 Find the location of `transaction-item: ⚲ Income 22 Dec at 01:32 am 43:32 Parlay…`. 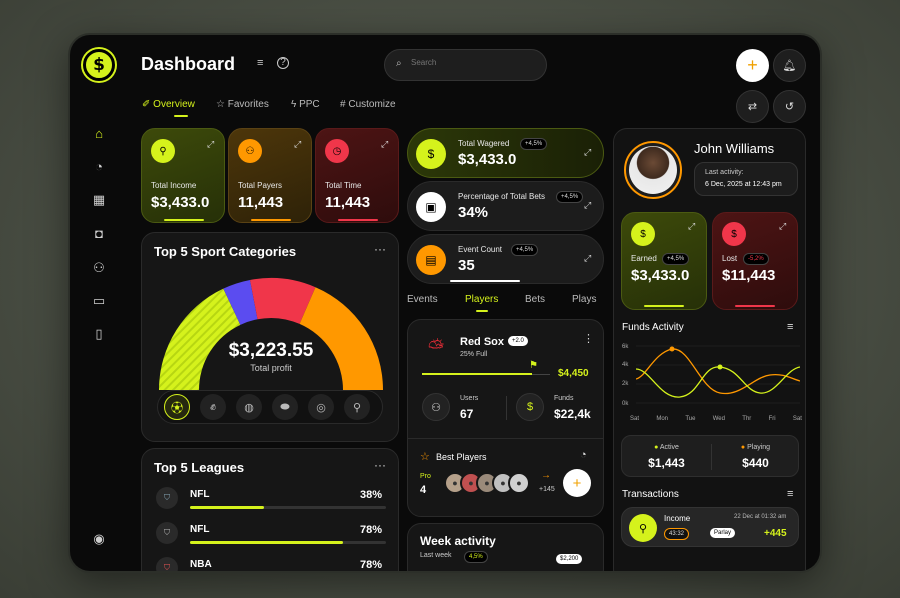

transaction-item: ⚲ Income 22 Dec at 01:32 am 43:32 Parlay… is located at coordinates (710, 527).